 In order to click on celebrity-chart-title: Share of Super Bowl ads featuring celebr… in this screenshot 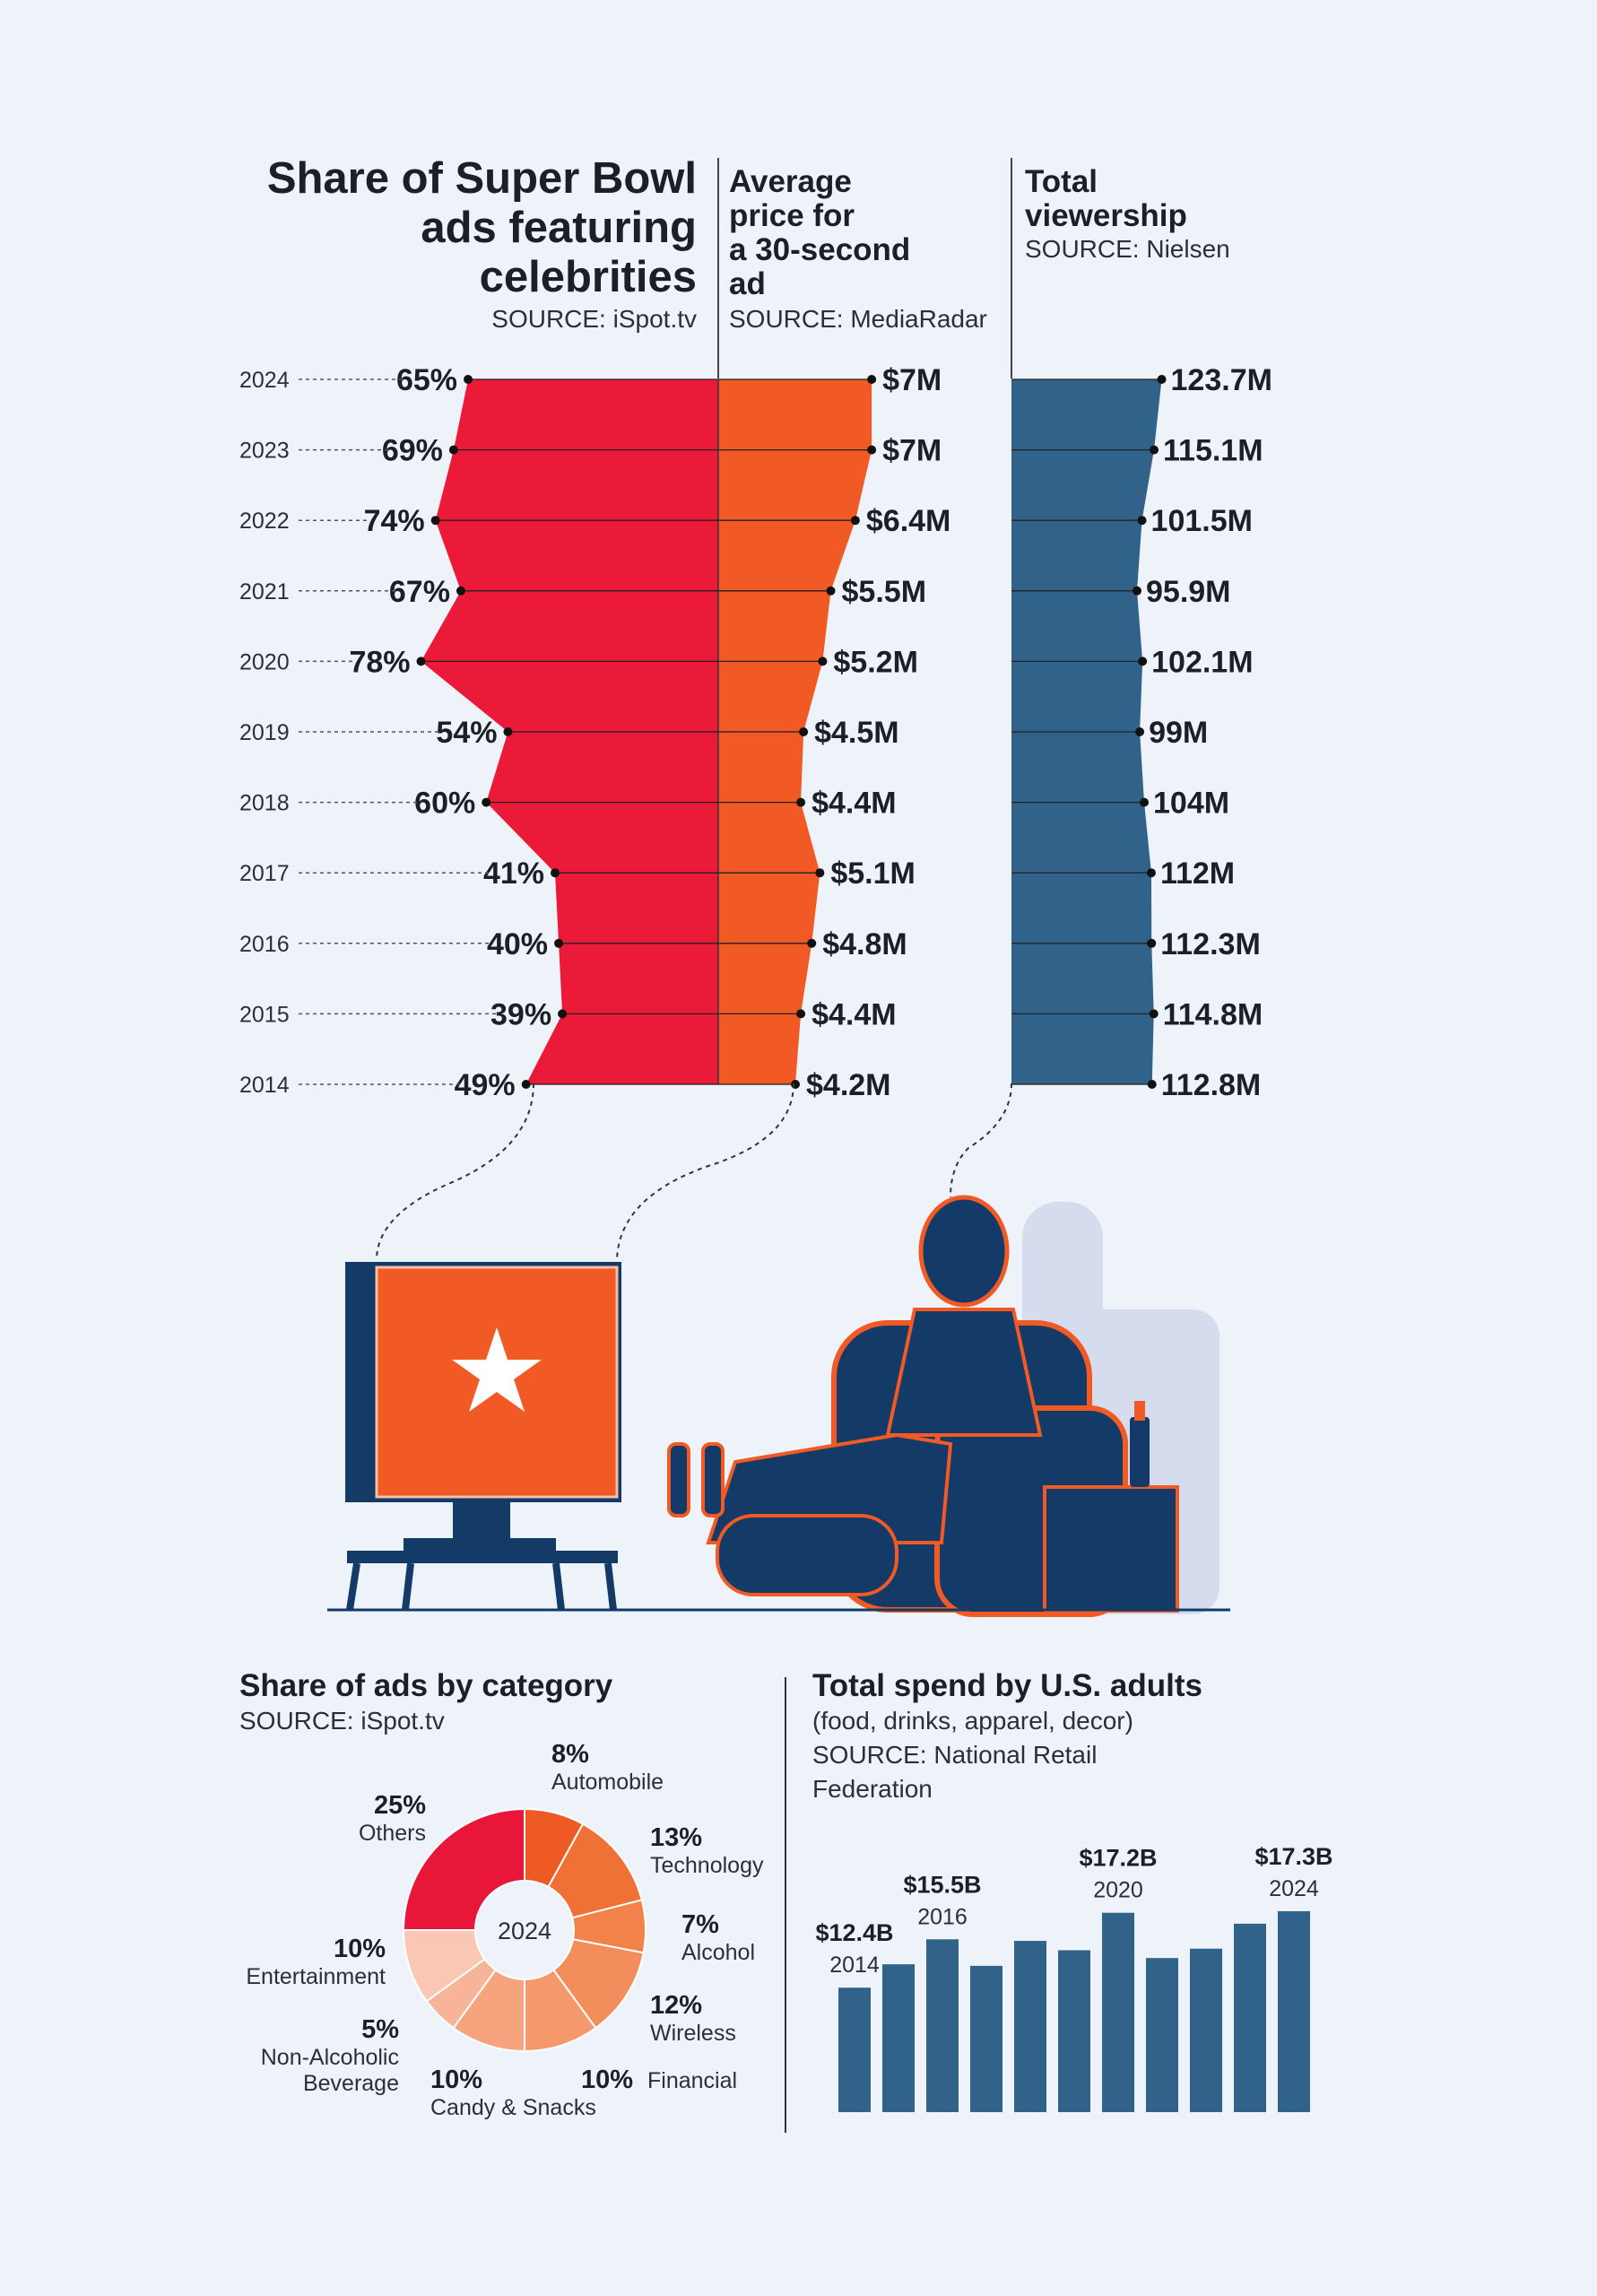, I will do `click(446, 228)`.